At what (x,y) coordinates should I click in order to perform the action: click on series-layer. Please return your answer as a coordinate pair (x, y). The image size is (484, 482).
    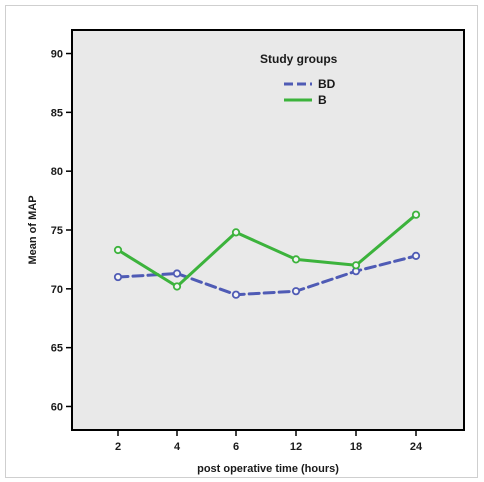
    Looking at the image, I should click on (267, 254).